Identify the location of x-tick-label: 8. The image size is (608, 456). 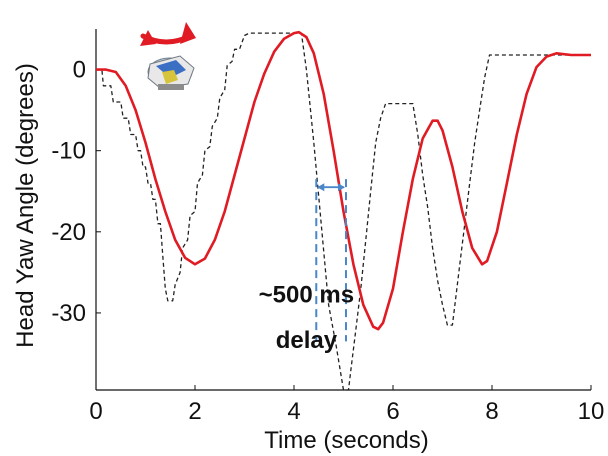
(491, 411).